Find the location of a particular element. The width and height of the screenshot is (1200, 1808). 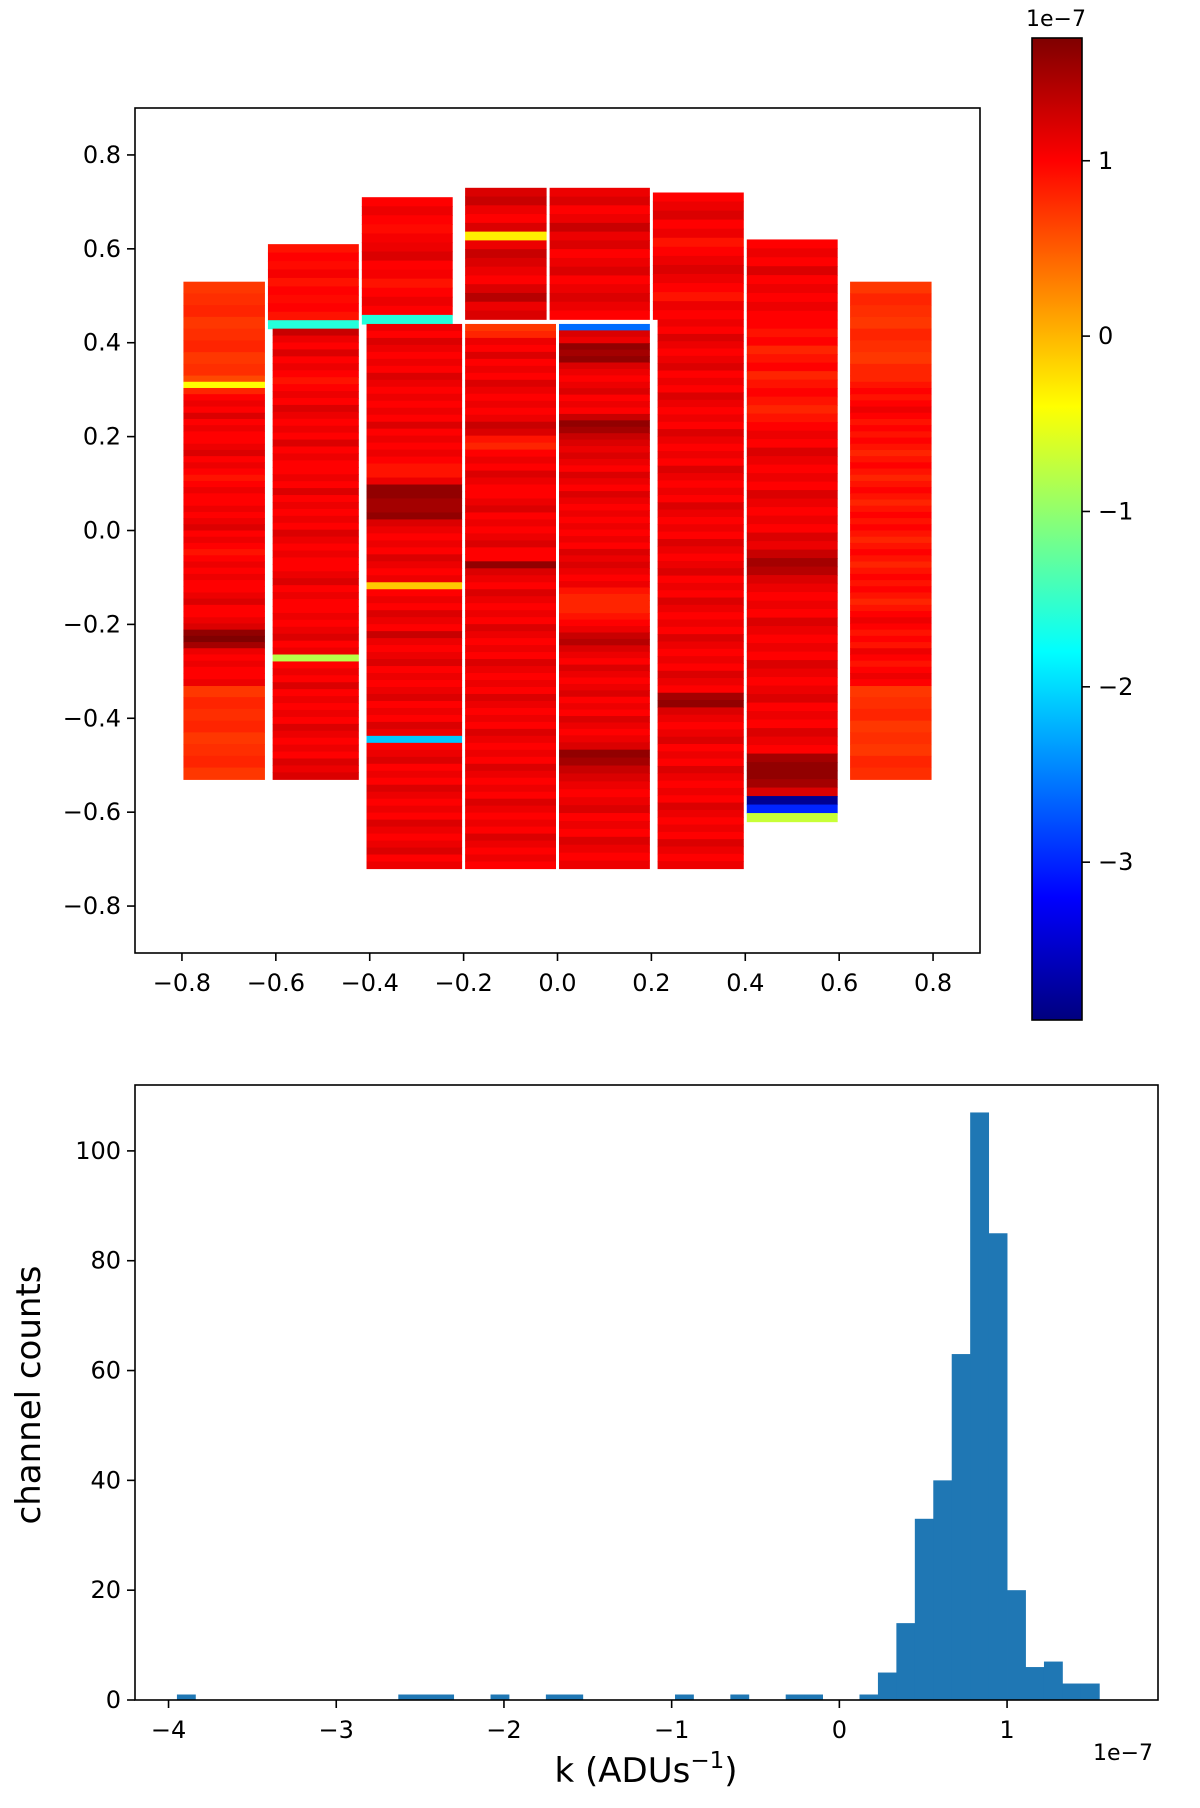

histogram-x-tick-label: −1 is located at coordinates (671, 1730).